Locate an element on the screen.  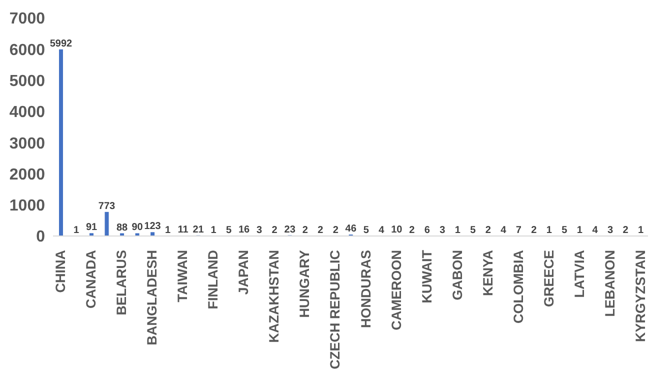
y-tick-label: 5000 is located at coordinates (27, 81).